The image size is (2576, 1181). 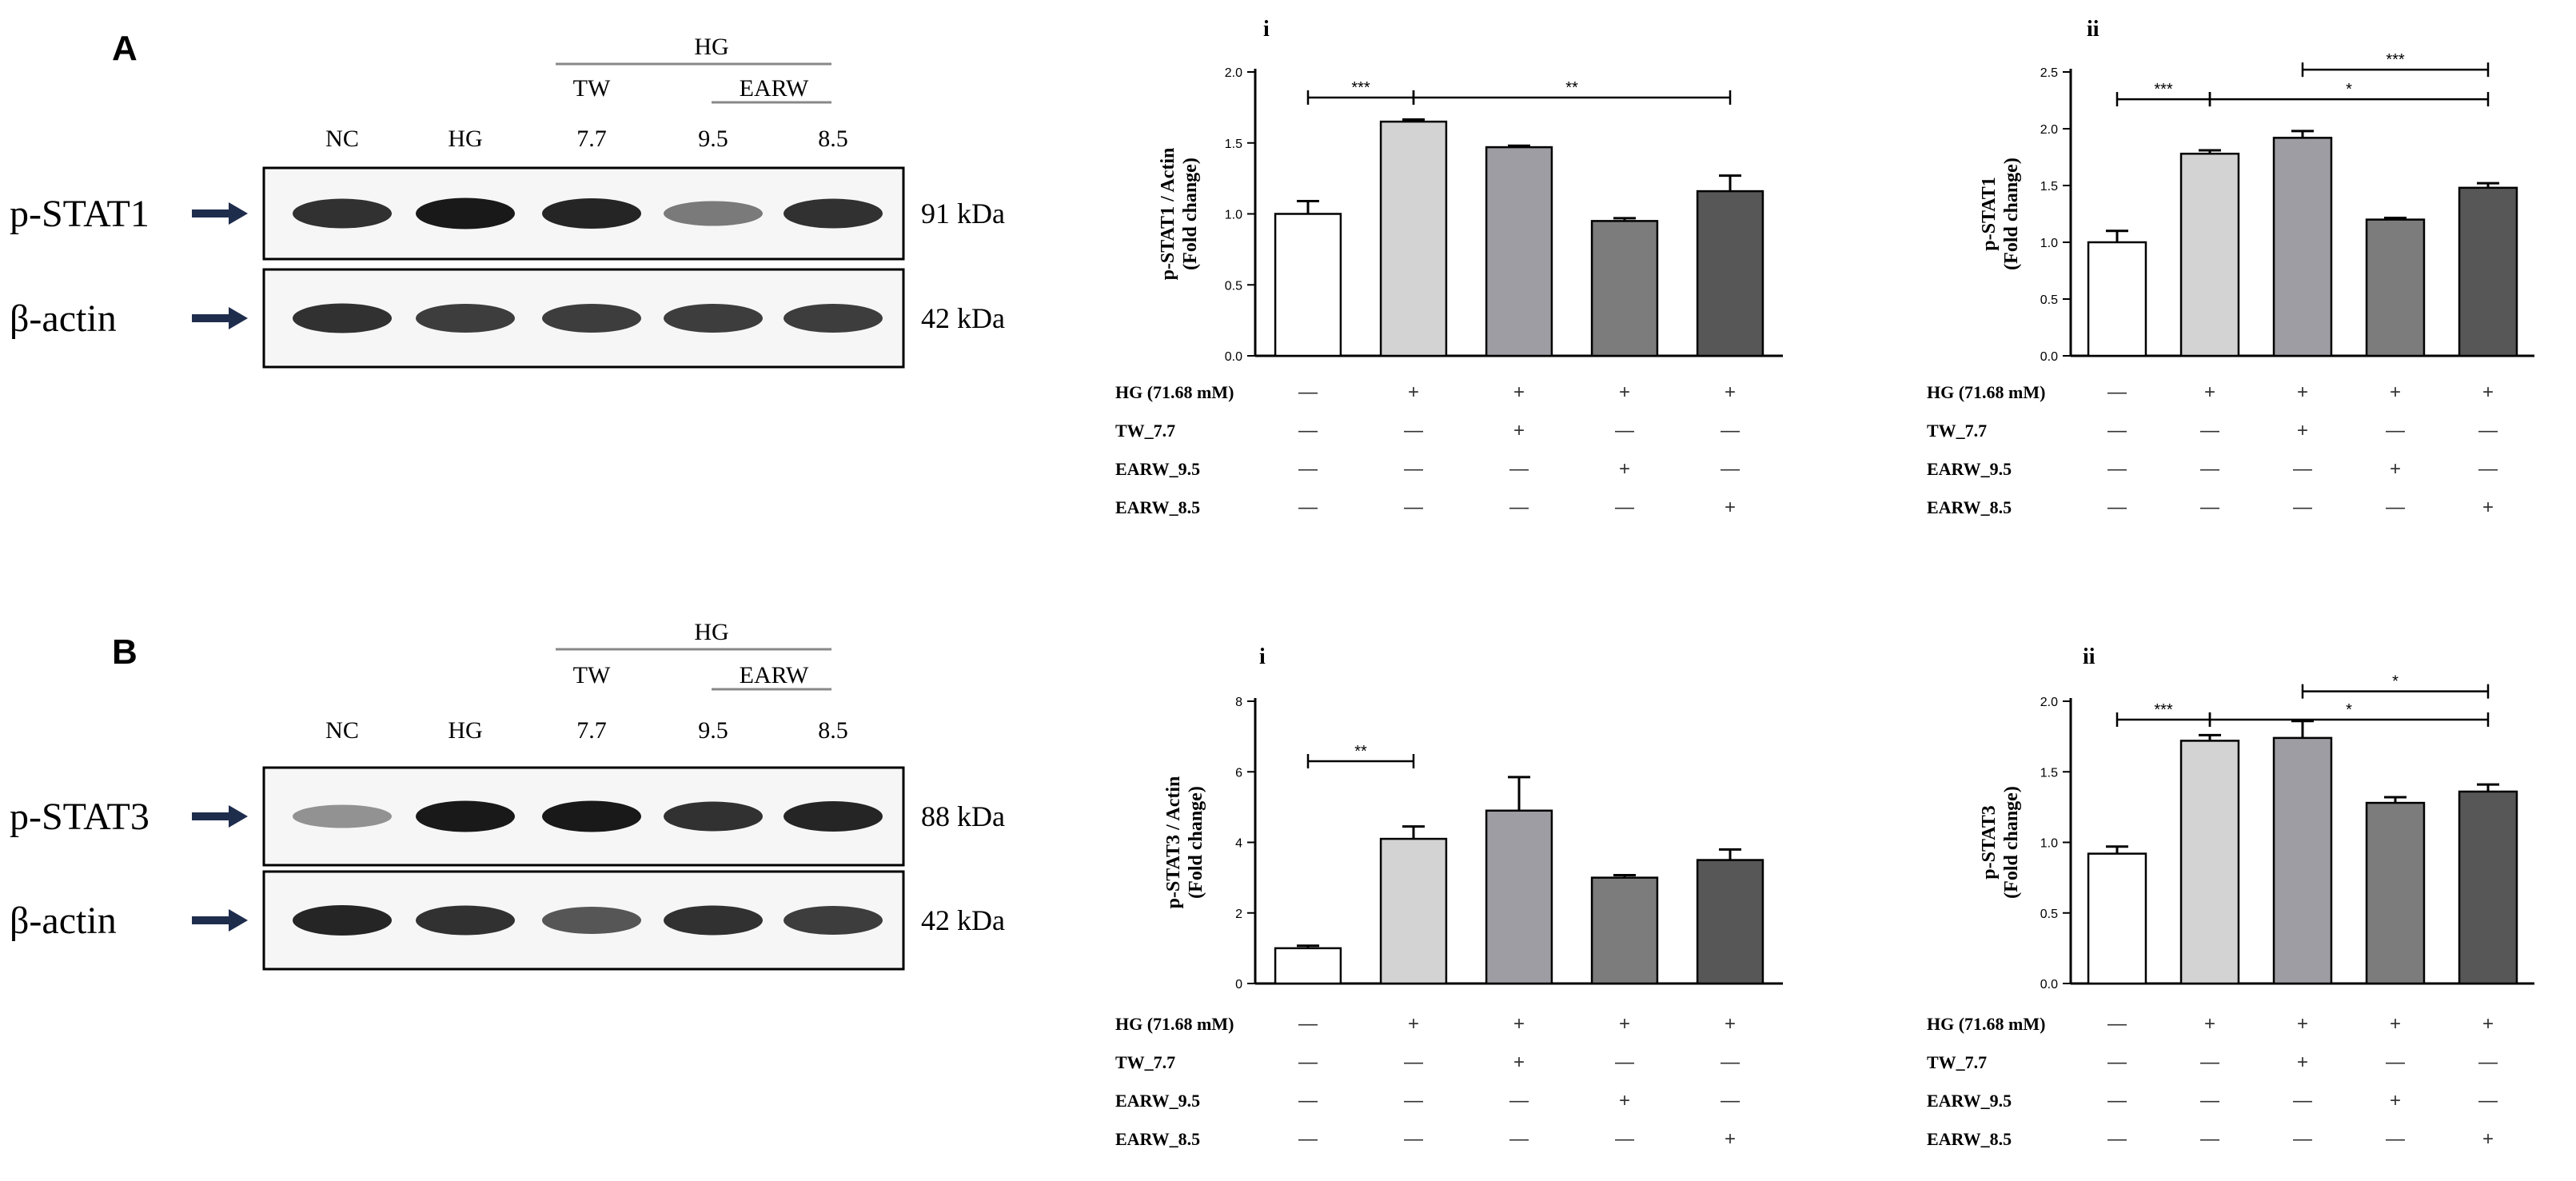 What do you see at coordinates (465, 730) in the screenshot?
I see `lane-label: HG` at bounding box center [465, 730].